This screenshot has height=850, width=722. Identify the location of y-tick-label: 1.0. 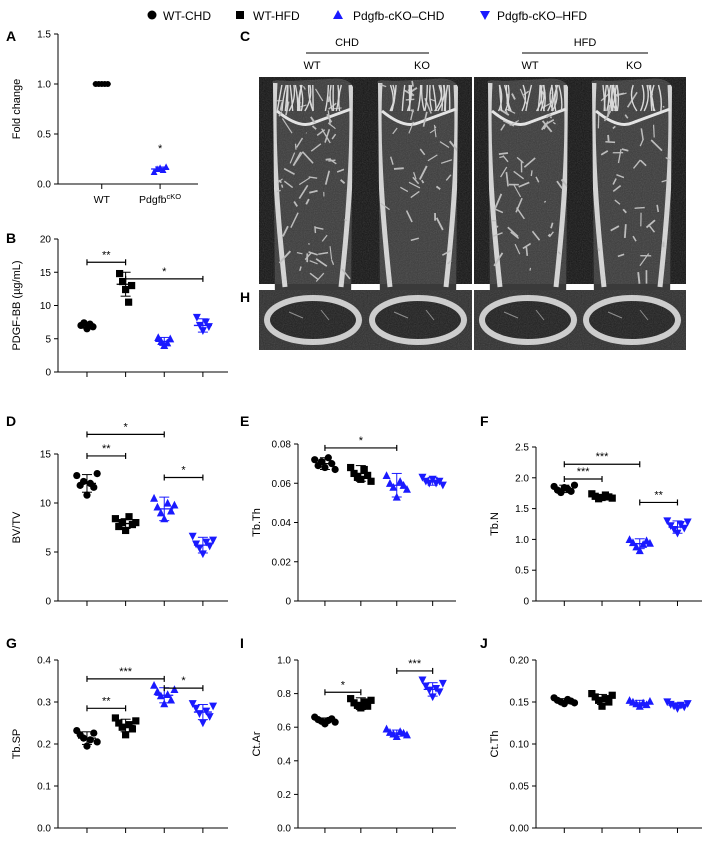
(522, 540).